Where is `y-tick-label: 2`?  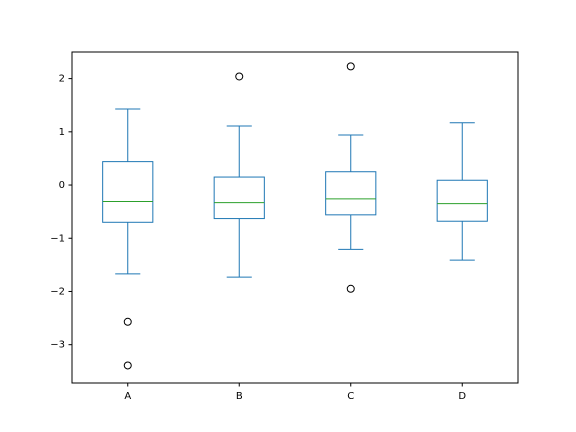 y-tick-label: 2 is located at coordinates (62, 79).